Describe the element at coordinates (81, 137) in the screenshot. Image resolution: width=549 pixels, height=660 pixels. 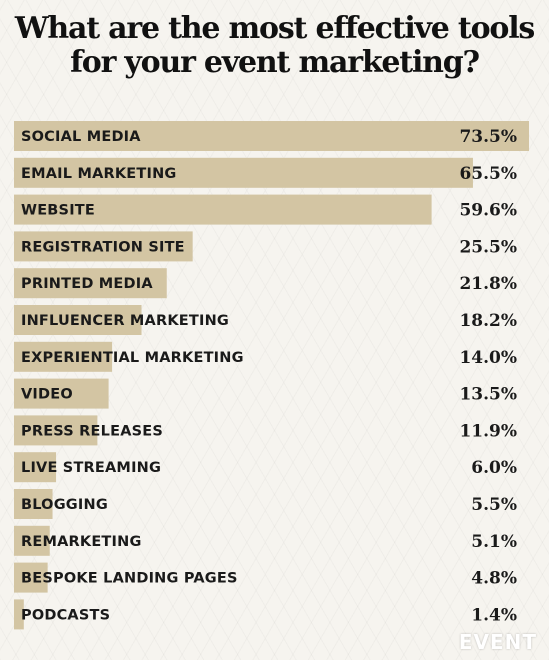
I see `category-label-social-media: SOCIAL MEDIA` at that location.